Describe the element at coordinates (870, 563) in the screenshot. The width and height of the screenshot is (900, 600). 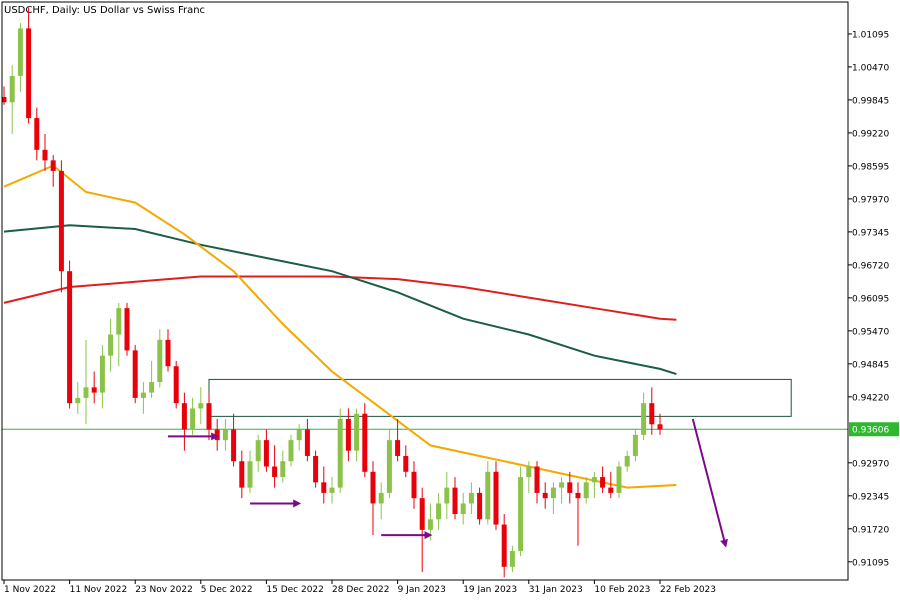
I see `y-tick-label: 0.91095` at that location.